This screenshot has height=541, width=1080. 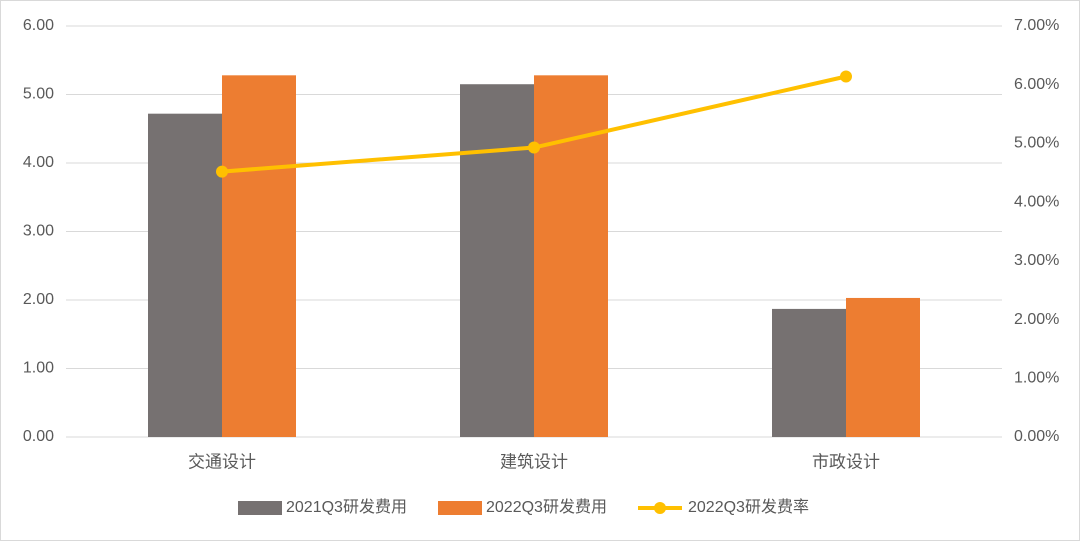 What do you see at coordinates (38, 25) in the screenshot?
I see `y-tick-label: 6.00` at bounding box center [38, 25].